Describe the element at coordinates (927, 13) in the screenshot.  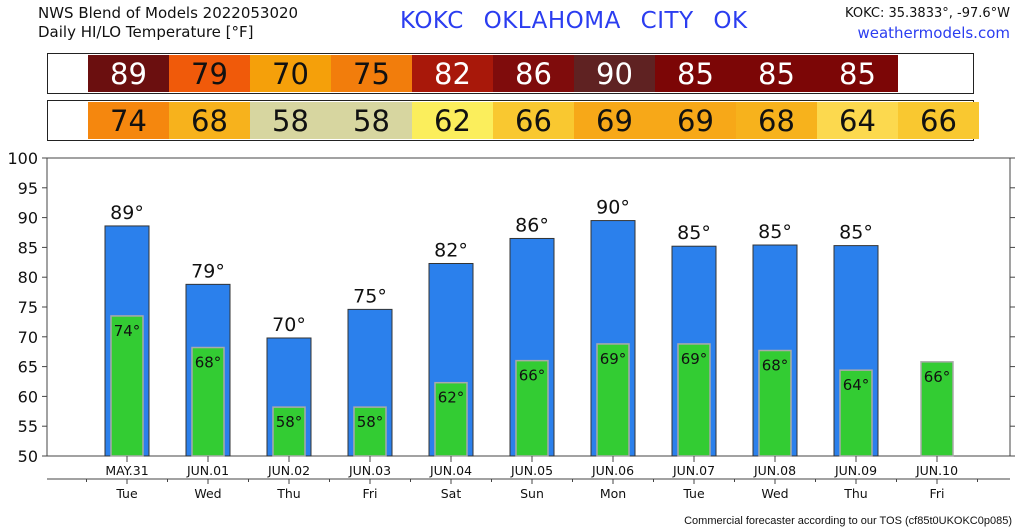
I see `station-coordinates: KOKC: 35.3833°, -97.6°W` at that location.